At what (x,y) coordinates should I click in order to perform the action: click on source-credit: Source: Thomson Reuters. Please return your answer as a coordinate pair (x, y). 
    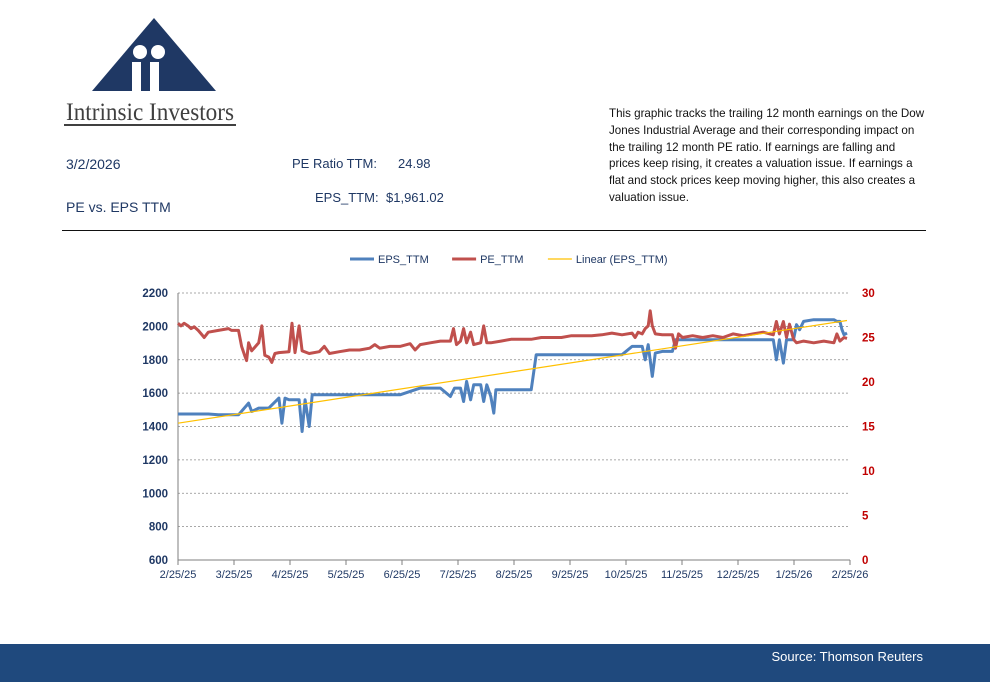
    Looking at the image, I should click on (847, 656).